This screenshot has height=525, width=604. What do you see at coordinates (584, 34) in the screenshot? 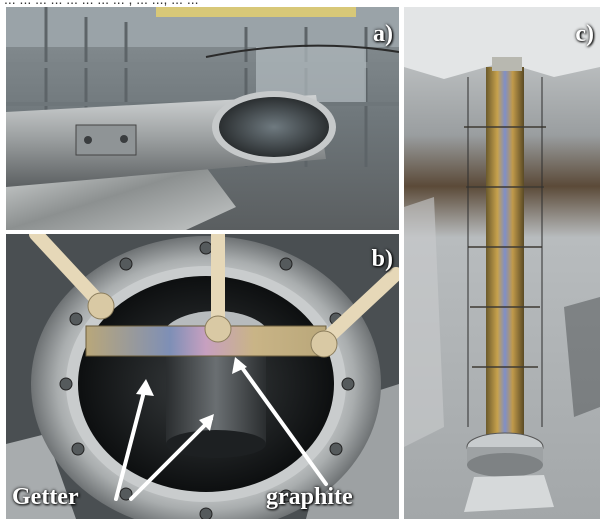
I see `panel-c-label: c)` at bounding box center [584, 34].